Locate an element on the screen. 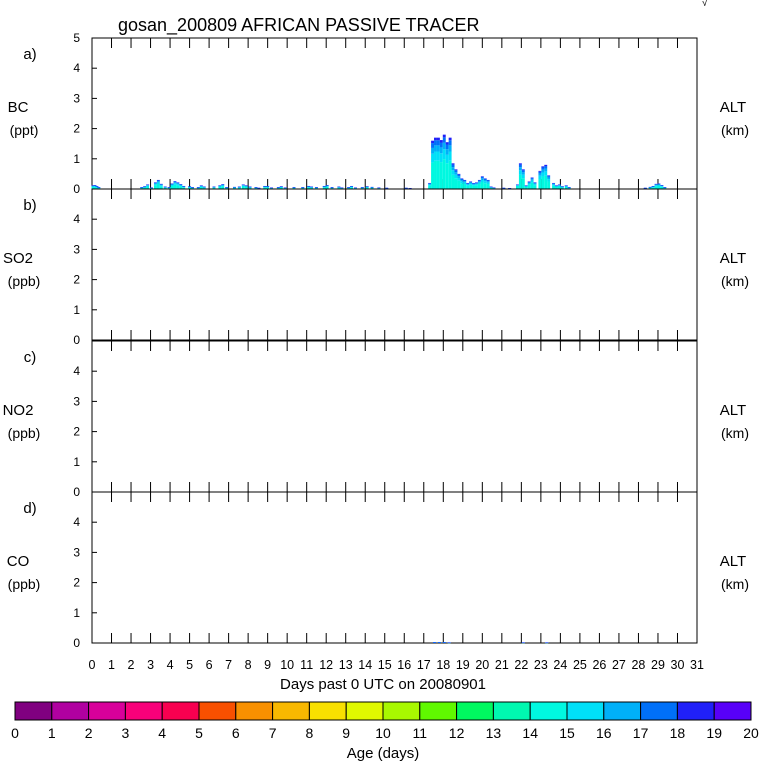  right-axis-unit: (km) is located at coordinates (735, 281).